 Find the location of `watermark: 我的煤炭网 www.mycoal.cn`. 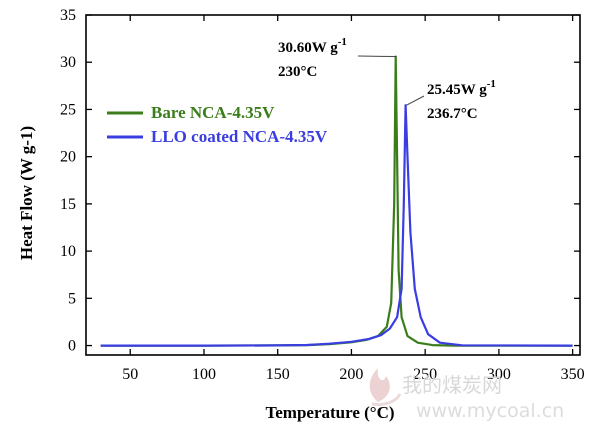

watermark: 我的煤炭网 www.mycoal.cn is located at coordinates (466, 395).